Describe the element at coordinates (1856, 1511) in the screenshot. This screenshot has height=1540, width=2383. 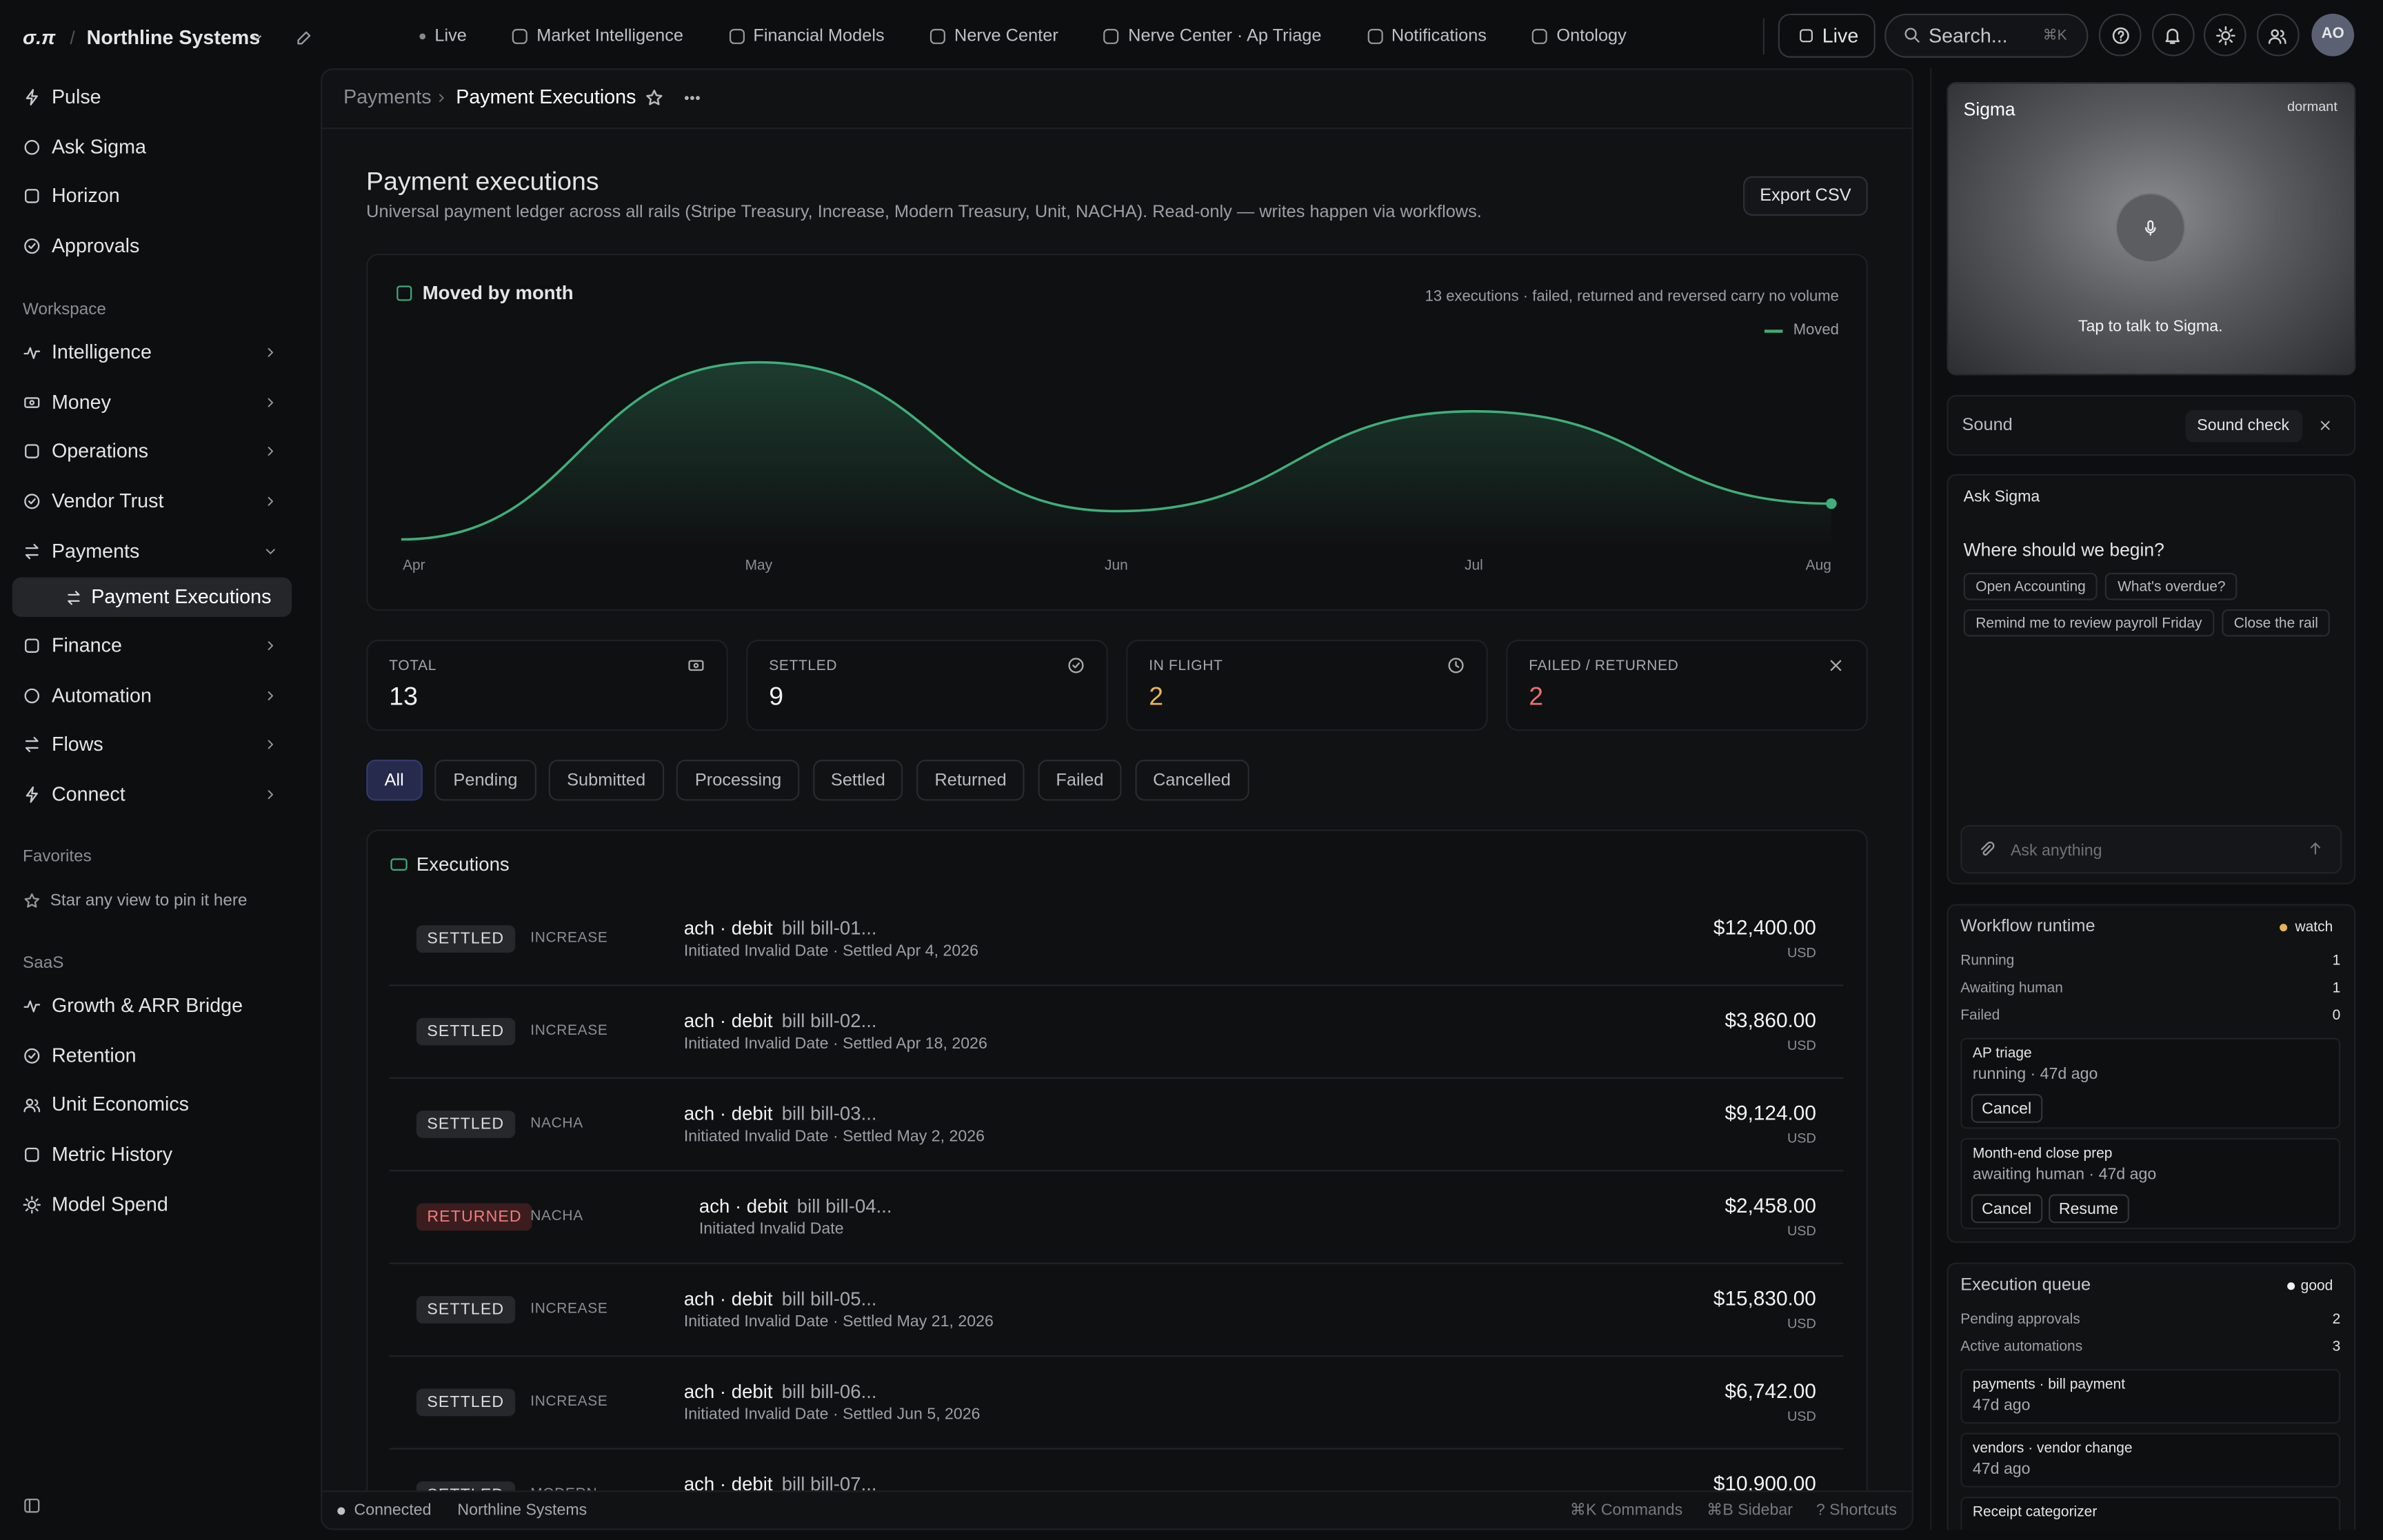
I see `shortcut-hint: ? Shortcuts` at that location.